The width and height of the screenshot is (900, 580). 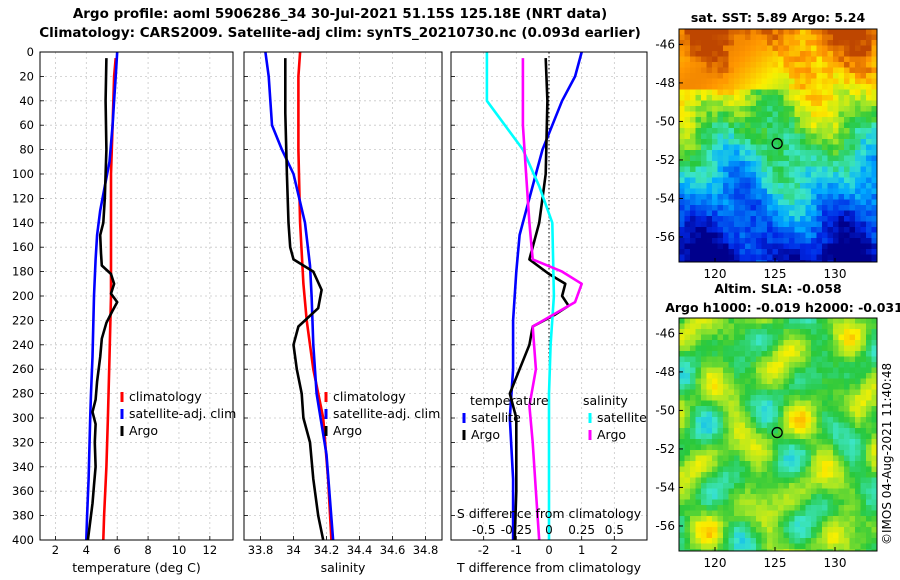 What do you see at coordinates (665, 449) in the screenshot?
I see `map-y-tick-label: -52` at bounding box center [665, 449].